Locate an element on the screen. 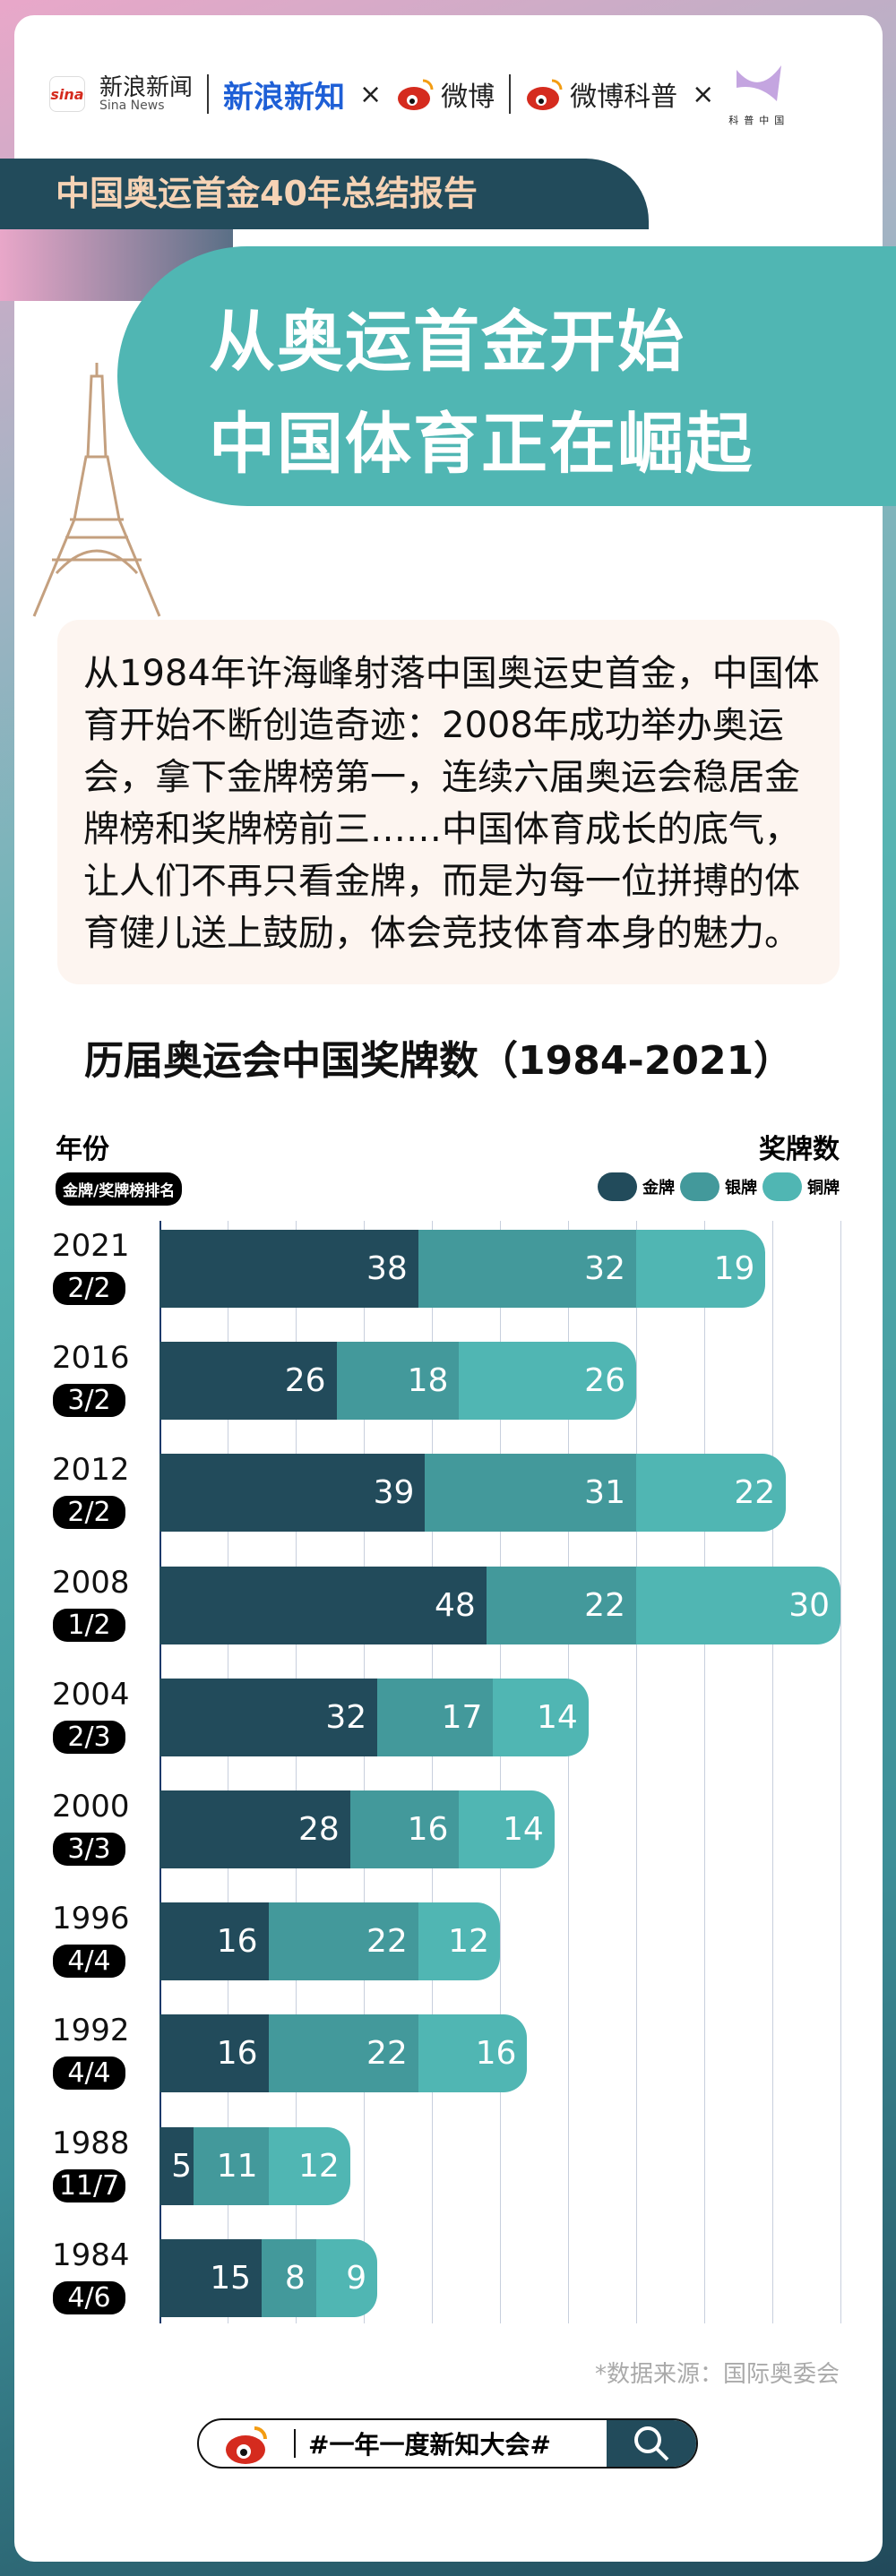  bar-segment-silver: 11 is located at coordinates (231, 2165).